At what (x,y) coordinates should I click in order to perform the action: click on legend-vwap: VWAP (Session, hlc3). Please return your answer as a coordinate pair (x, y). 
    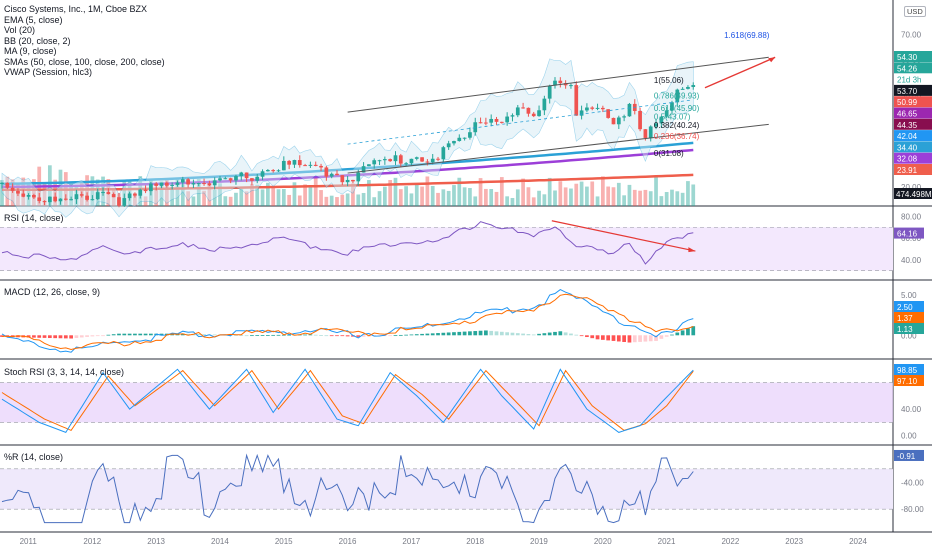
    Looking at the image, I should click on (48, 72).